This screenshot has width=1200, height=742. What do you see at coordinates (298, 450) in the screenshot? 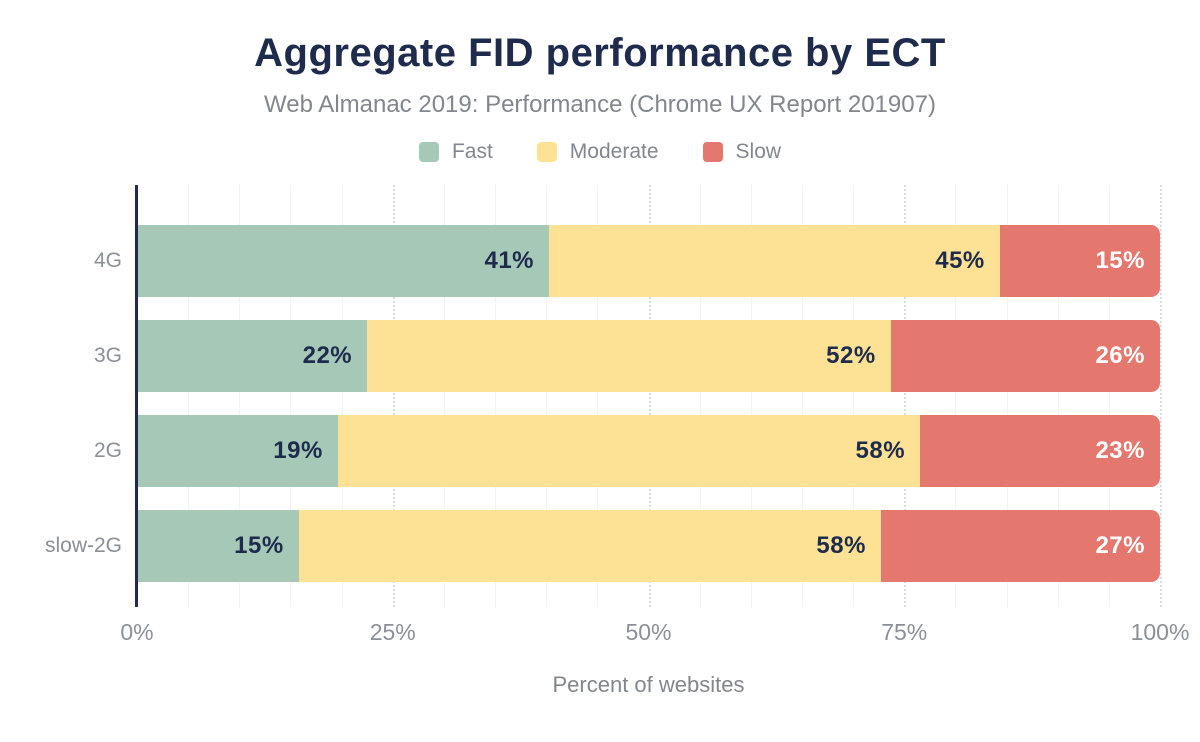
I see `bar-value-label: 19%` at bounding box center [298, 450].